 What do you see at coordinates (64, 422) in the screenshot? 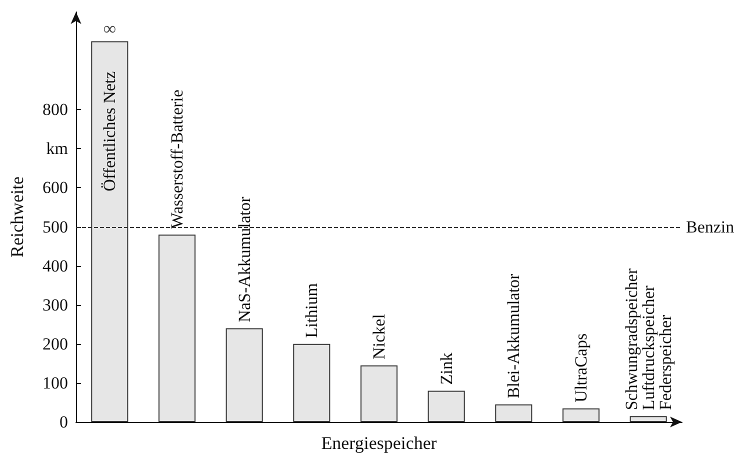
I see `y-tick-label: 0` at bounding box center [64, 422].